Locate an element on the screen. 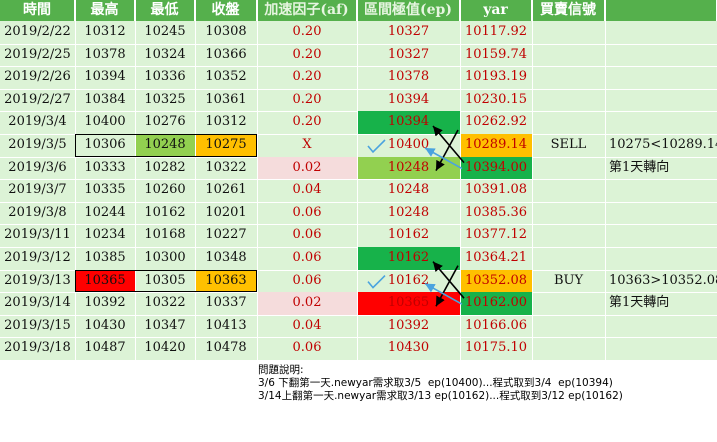 This screenshot has height=442, width=717. cell-yar: 10166.06 is located at coordinates (496, 325).